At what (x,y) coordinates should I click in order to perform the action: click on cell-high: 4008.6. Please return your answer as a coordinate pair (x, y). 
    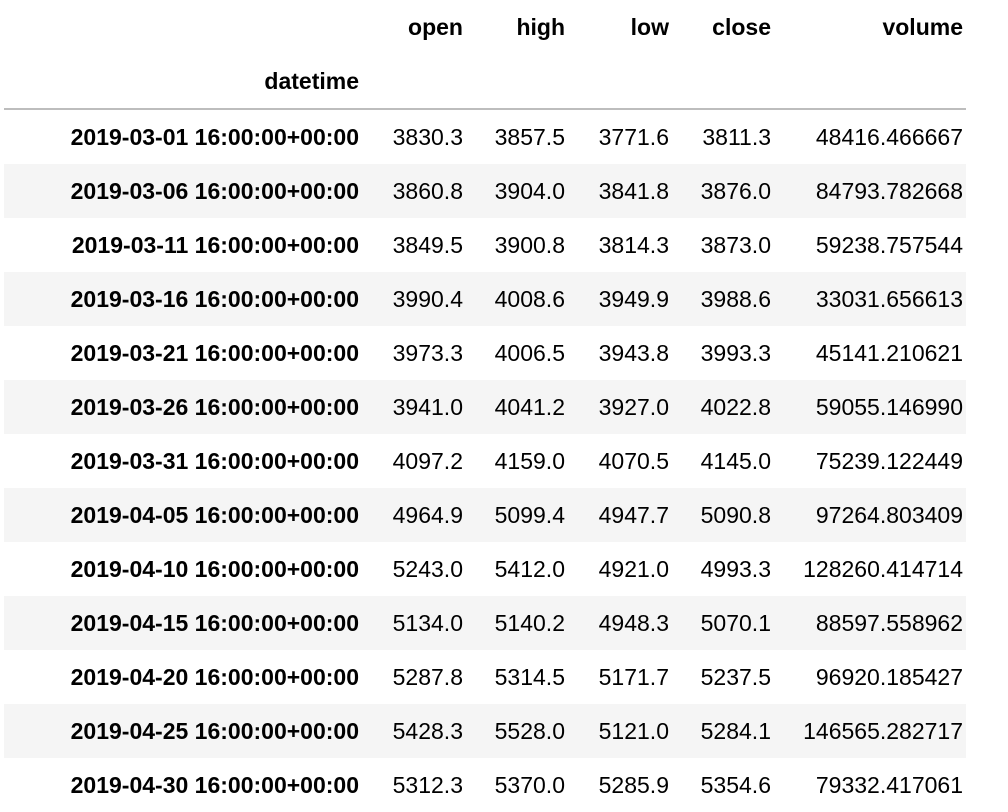
    Looking at the image, I should click on (529, 299).